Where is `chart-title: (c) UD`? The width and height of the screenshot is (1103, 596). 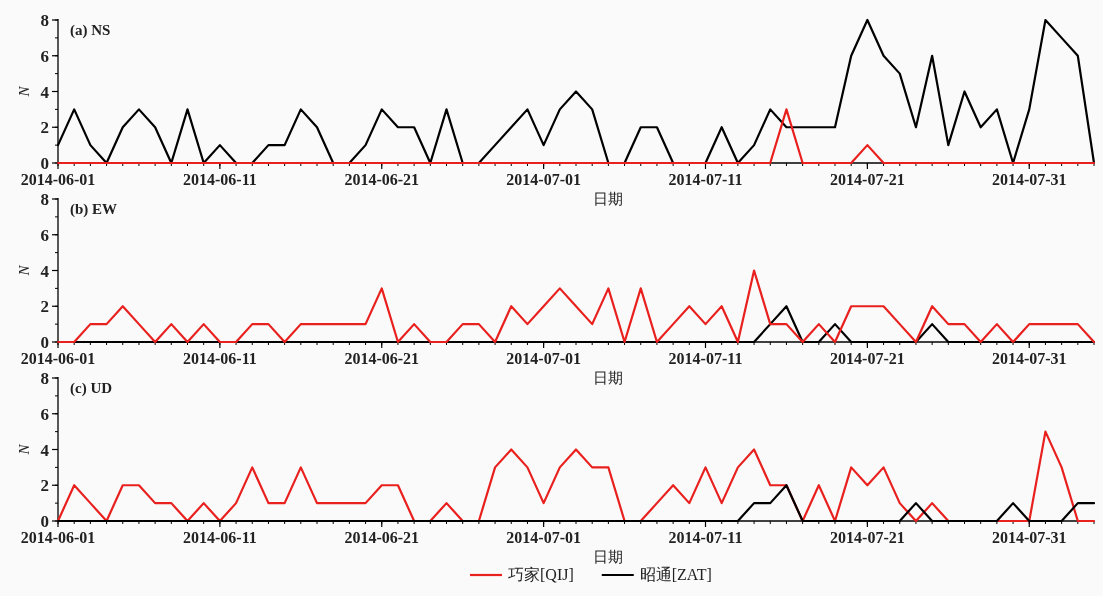
chart-title: (c) UD is located at coordinates (91, 388).